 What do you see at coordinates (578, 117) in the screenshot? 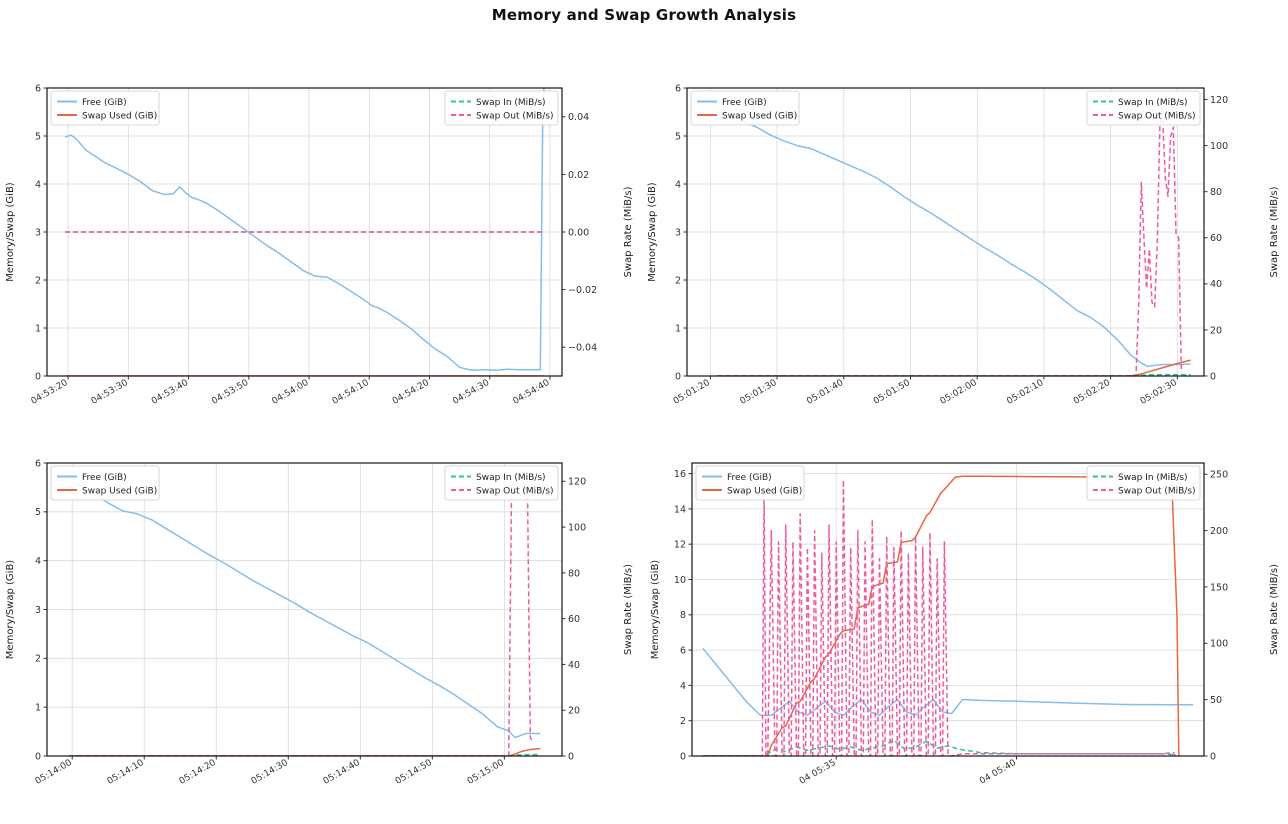
I see `panel-1-y2-ticklabel: 0.04` at bounding box center [578, 117].